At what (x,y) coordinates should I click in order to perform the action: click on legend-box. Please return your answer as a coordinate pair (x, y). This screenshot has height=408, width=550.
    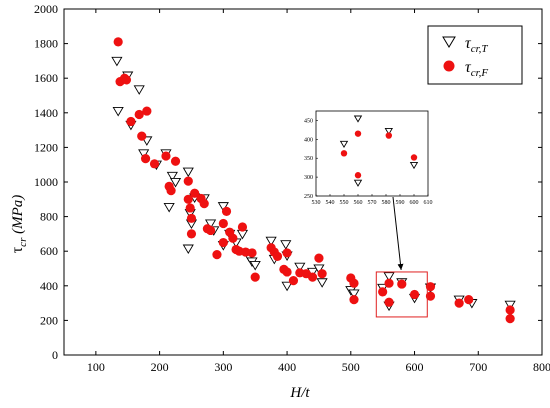
    Looking at the image, I should click on (475, 55).